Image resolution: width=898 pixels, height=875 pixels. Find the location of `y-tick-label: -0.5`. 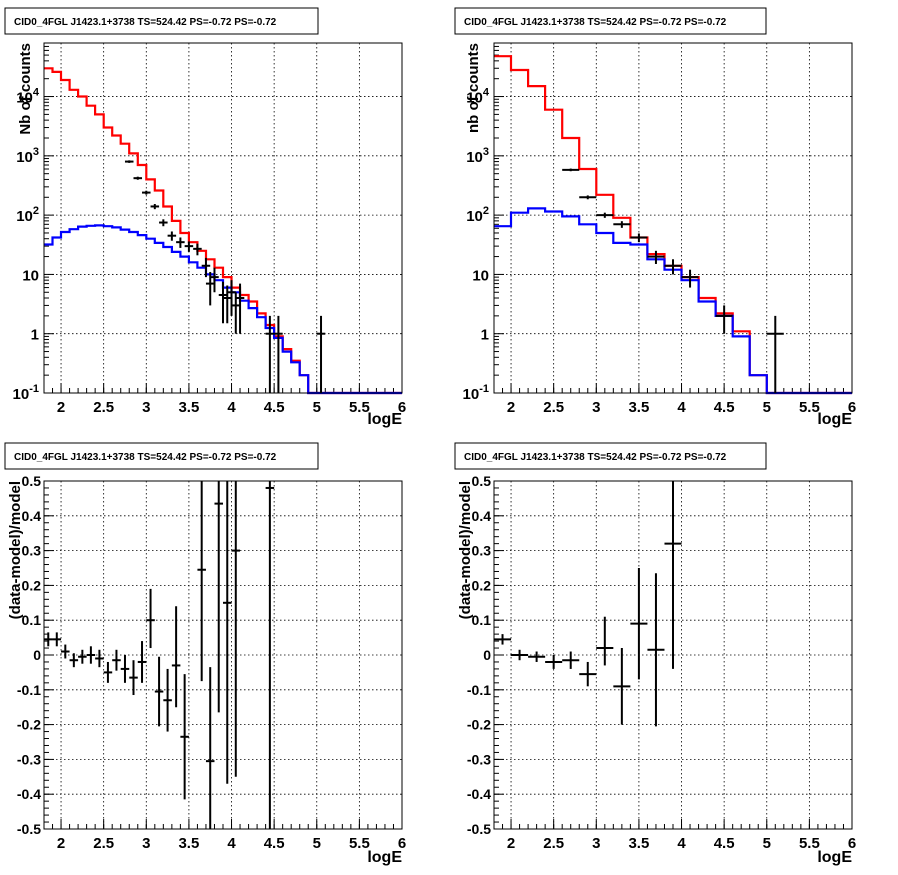

y-tick-label: -0.5 is located at coordinates (479, 829).